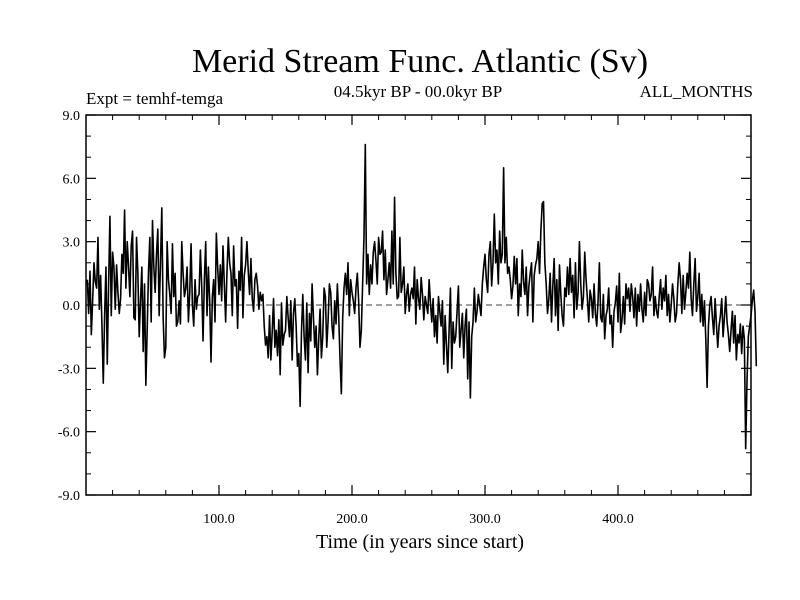  I want to click on y-tick-label: 0.0, so click(72, 306).